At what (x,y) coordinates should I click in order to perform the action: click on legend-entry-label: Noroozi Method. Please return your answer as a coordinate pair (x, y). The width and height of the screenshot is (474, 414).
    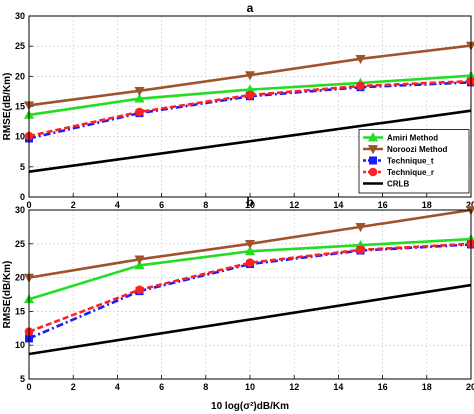
    Looking at the image, I should click on (417, 149).